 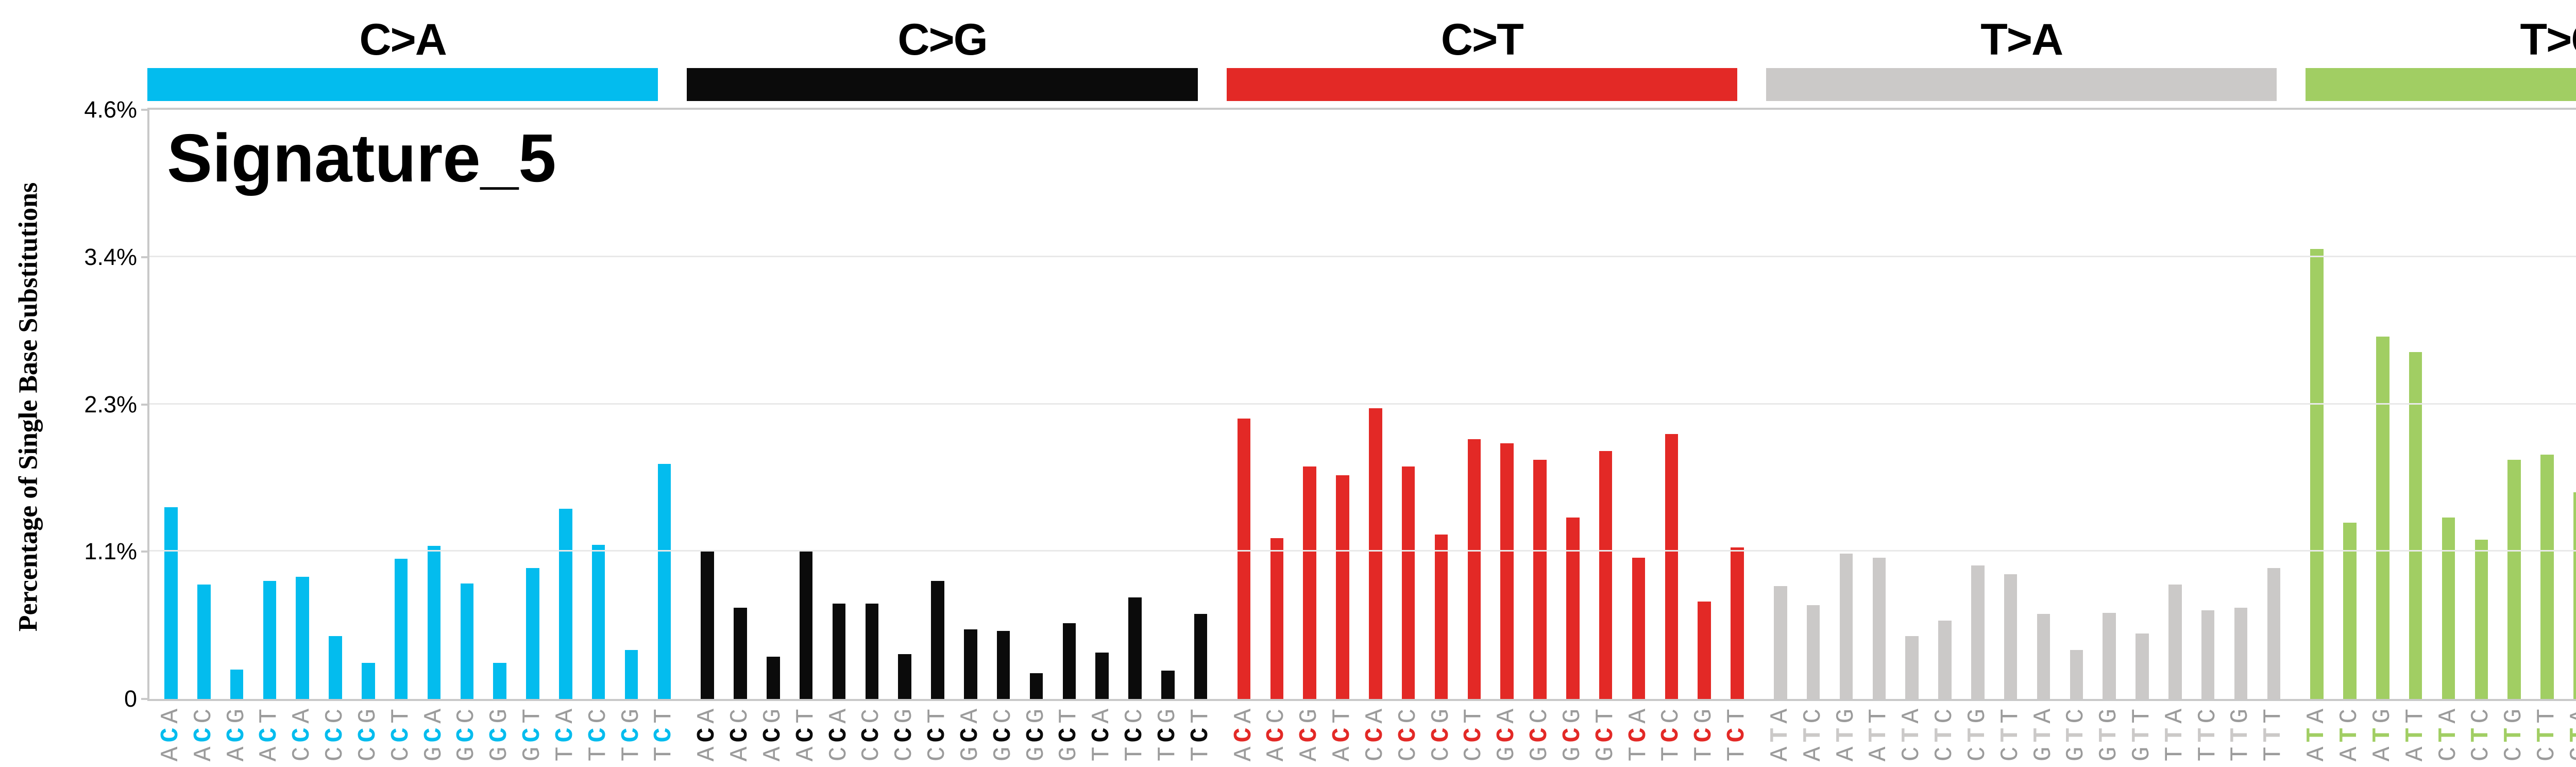 I want to click on bar-T>C-ATG, so click(x=2382, y=518).